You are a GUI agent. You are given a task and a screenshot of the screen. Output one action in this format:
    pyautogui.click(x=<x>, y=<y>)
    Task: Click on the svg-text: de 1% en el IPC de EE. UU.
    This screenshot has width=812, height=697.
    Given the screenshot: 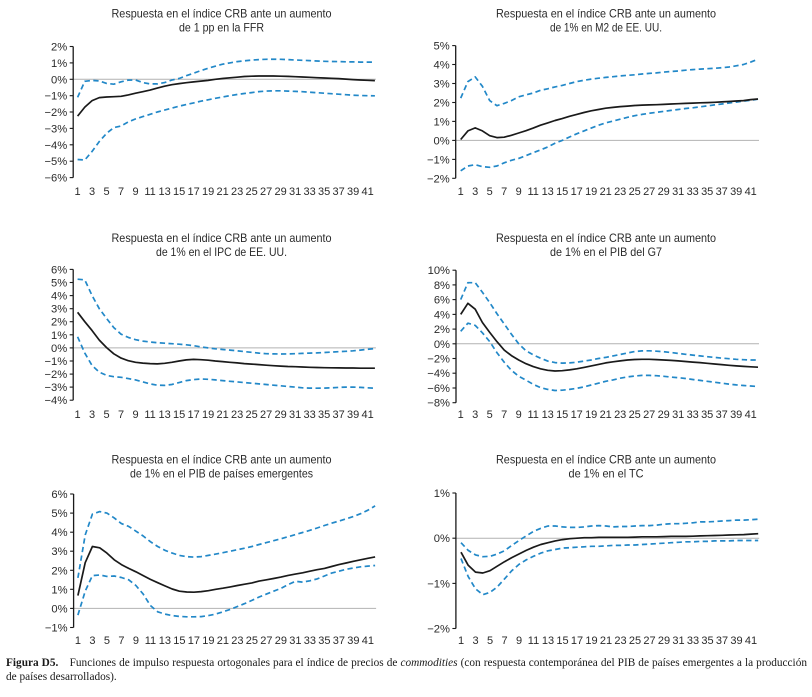 What is the action you would take?
    pyautogui.click(x=221, y=252)
    